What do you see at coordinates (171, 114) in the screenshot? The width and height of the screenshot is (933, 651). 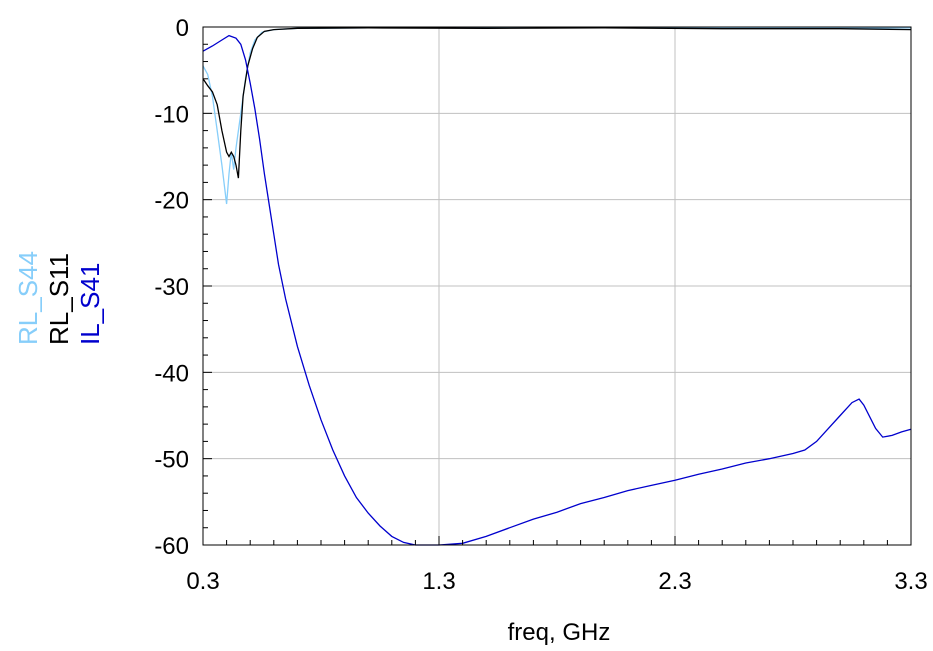 I see `y-tick-label: -10` at bounding box center [171, 114].